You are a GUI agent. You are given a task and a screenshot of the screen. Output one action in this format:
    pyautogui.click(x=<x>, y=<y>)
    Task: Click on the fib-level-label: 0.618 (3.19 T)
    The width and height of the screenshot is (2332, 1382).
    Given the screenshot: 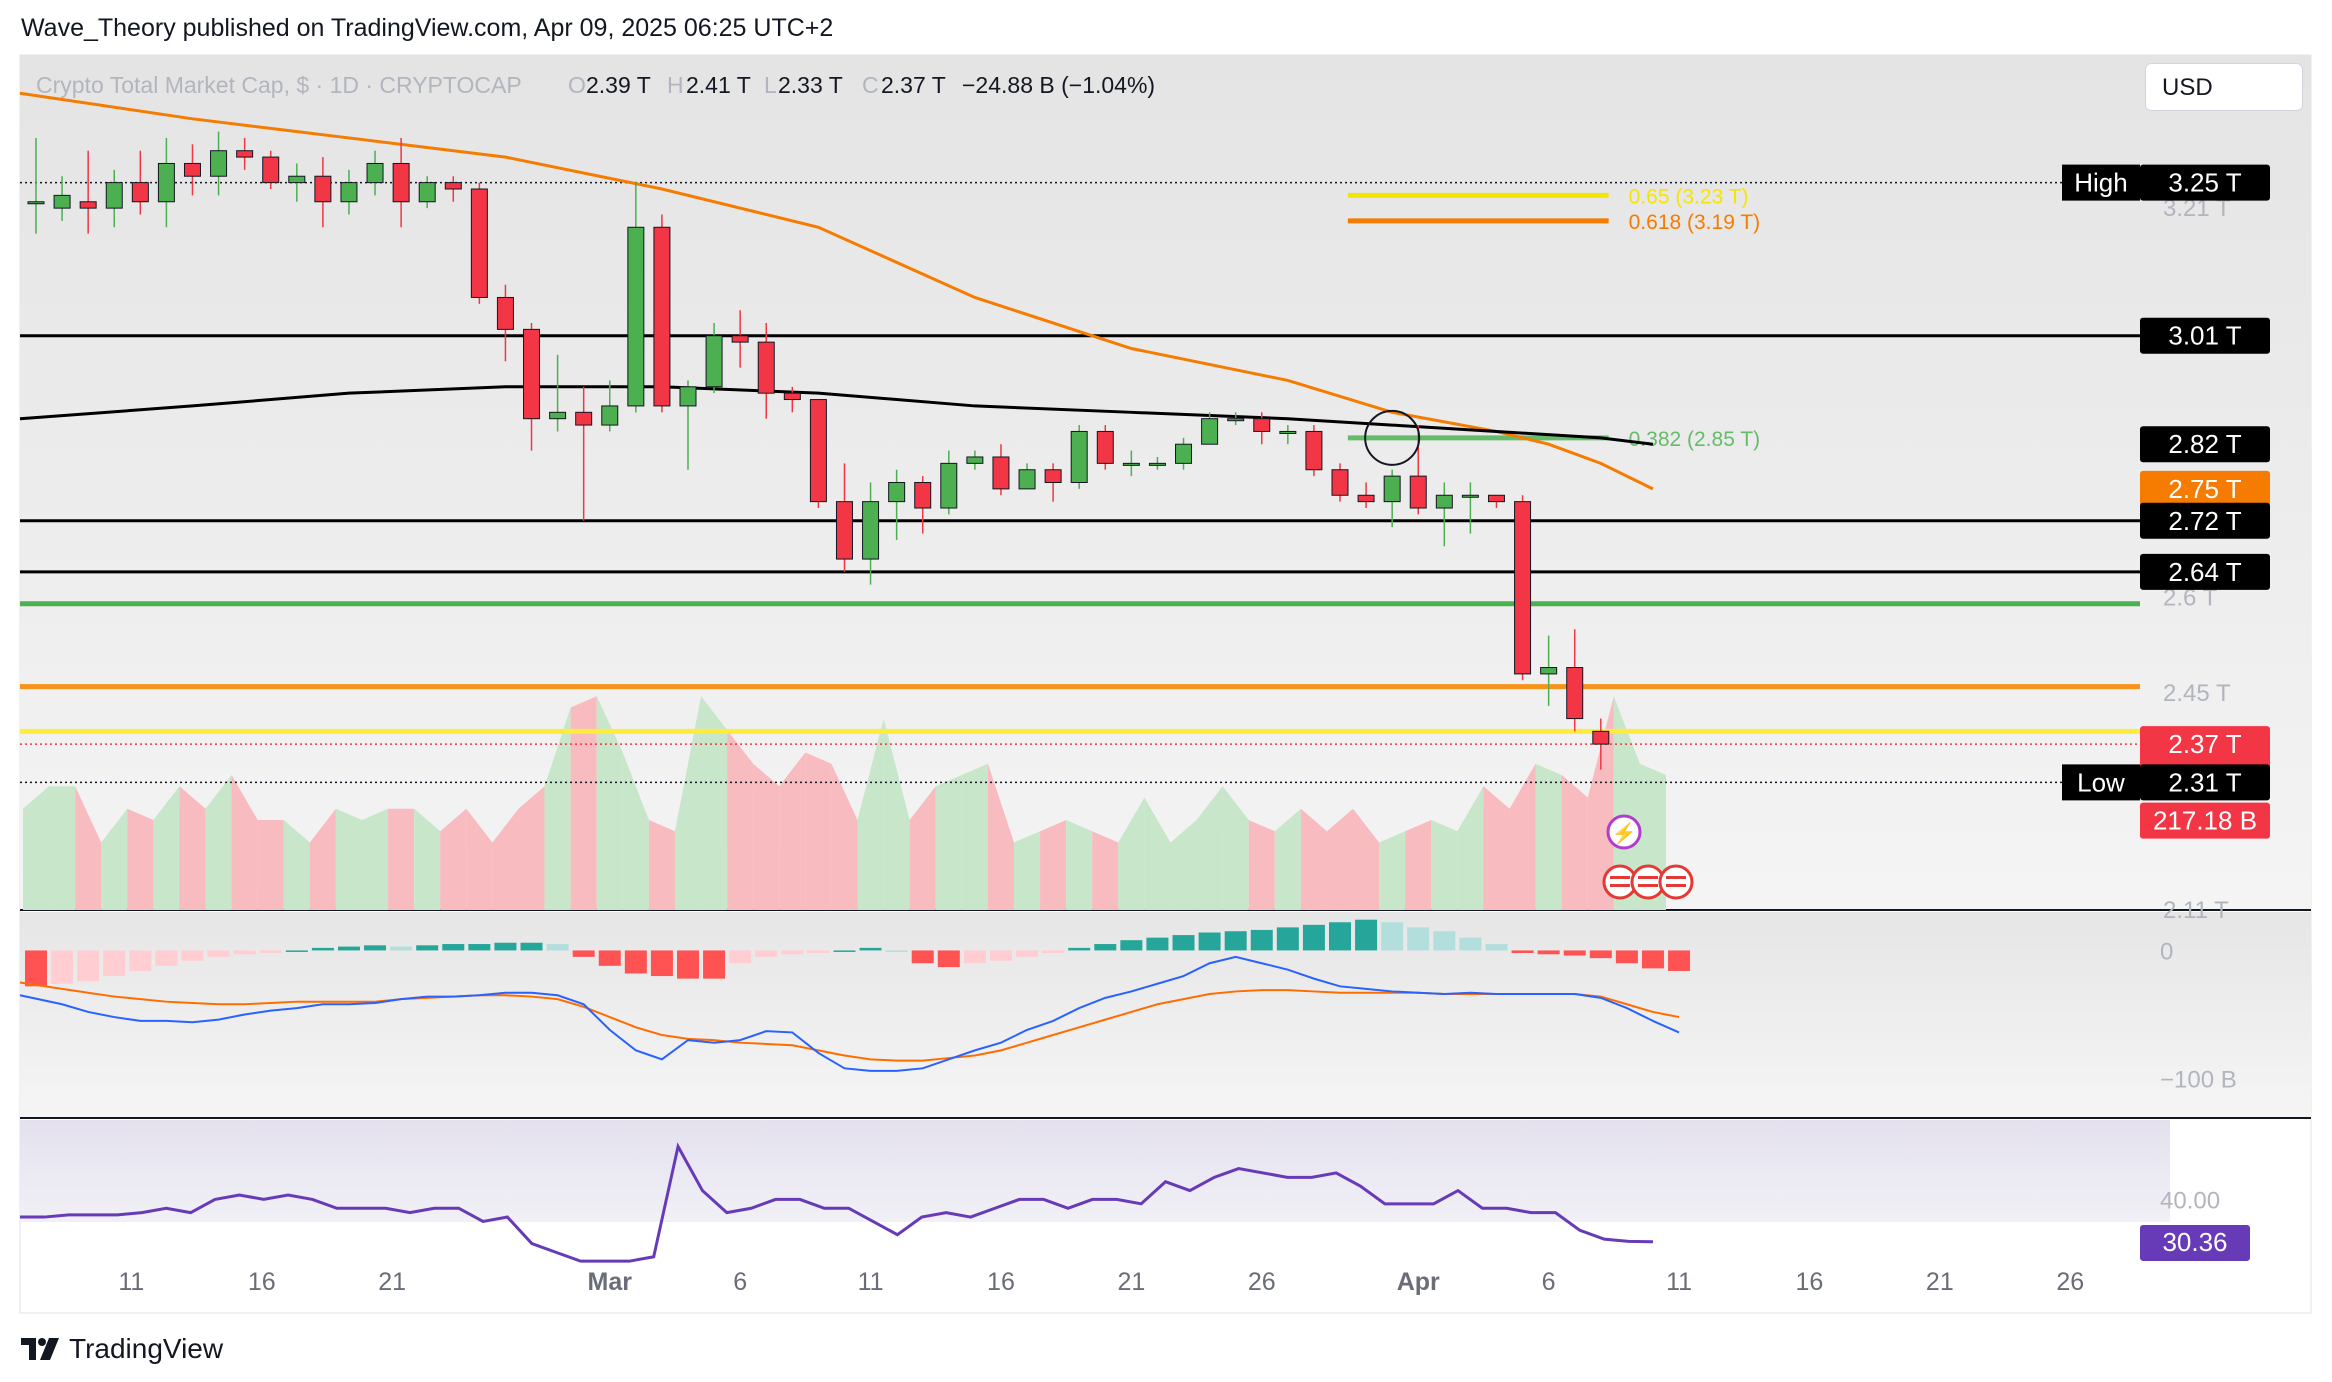 What is the action you would take?
    pyautogui.click(x=1695, y=222)
    